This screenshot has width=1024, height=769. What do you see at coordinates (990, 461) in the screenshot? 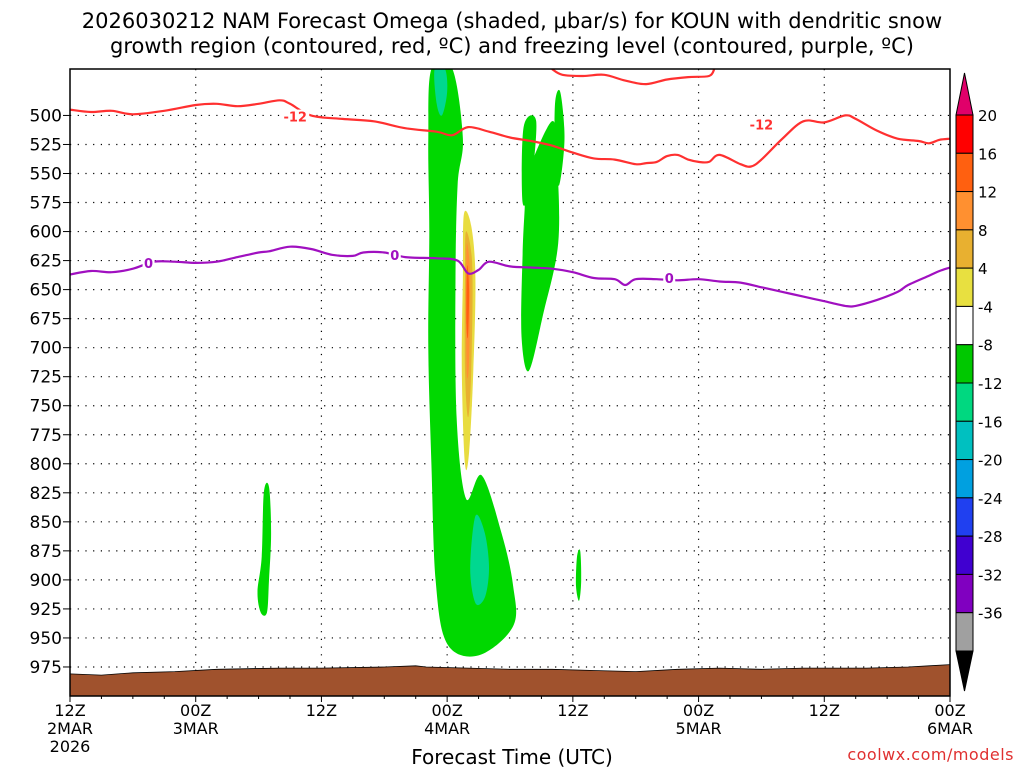
I see `colorbar-label: -20` at bounding box center [990, 461].